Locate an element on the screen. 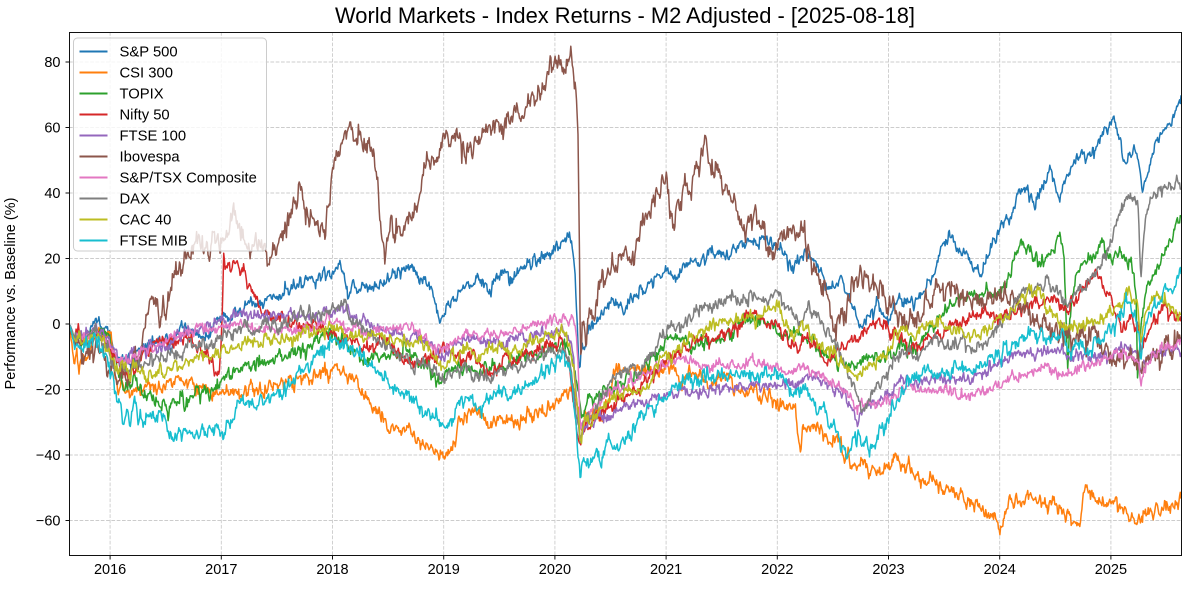 This screenshot has width=1189, height=594. svg-text: CSI 300 is located at coordinates (146, 74).